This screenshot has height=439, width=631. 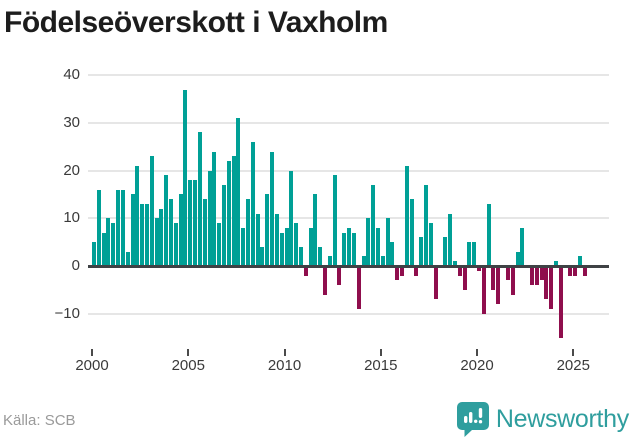 What do you see at coordinates (71, 170) in the screenshot?
I see `y-axis-label: 20` at bounding box center [71, 170].